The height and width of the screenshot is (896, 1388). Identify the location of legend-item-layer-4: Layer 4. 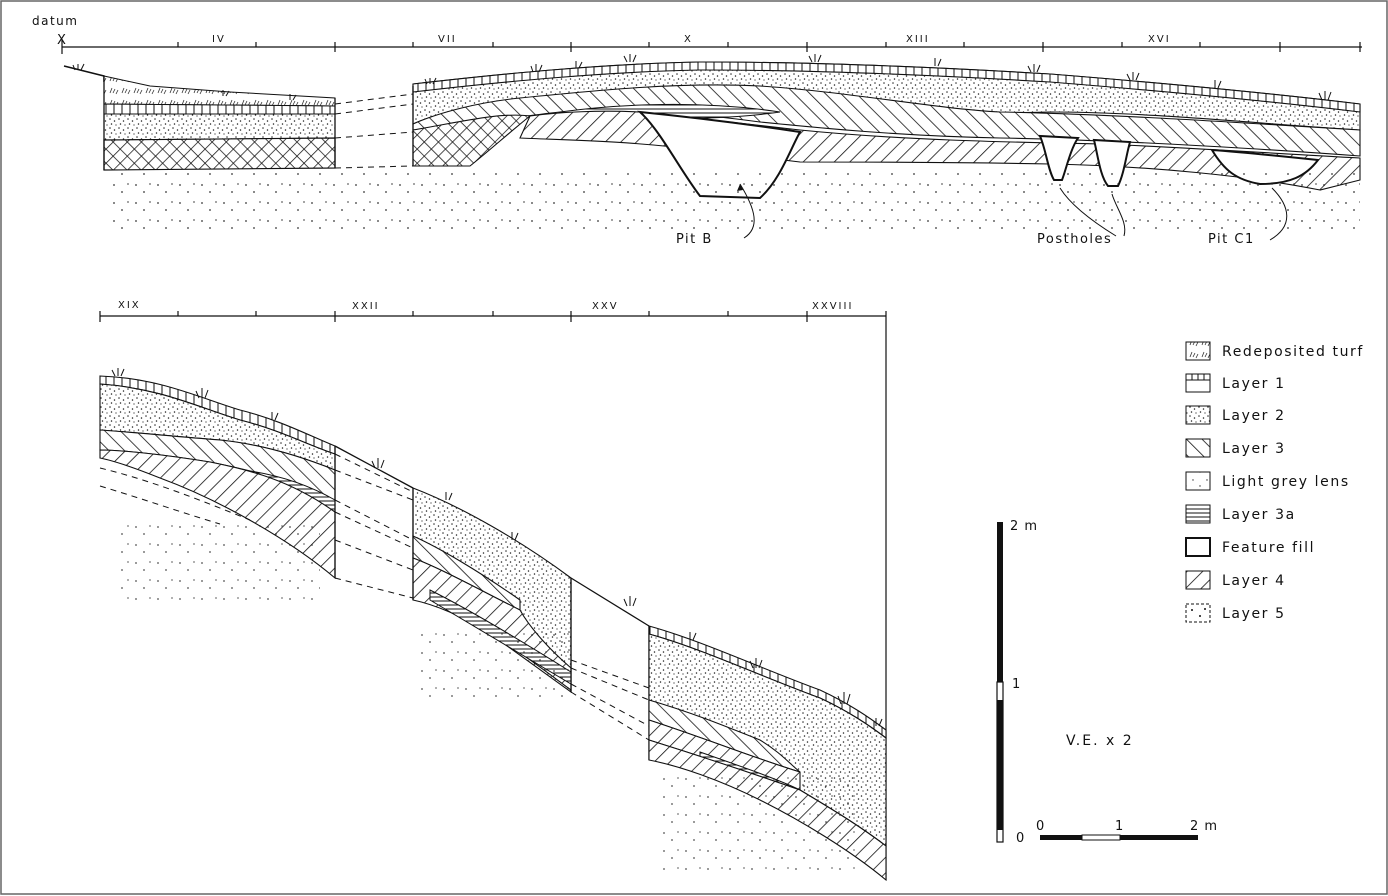
(1235, 580).